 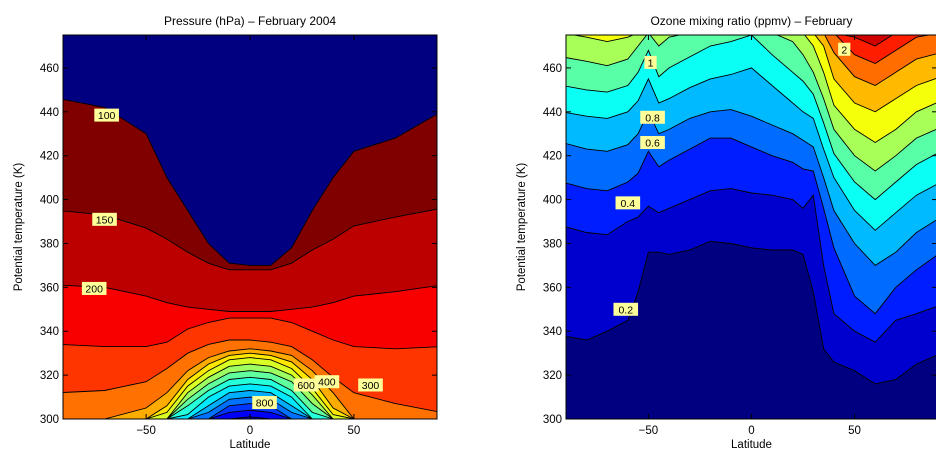 I want to click on pressure-contour-label: 100, so click(x=106, y=115).